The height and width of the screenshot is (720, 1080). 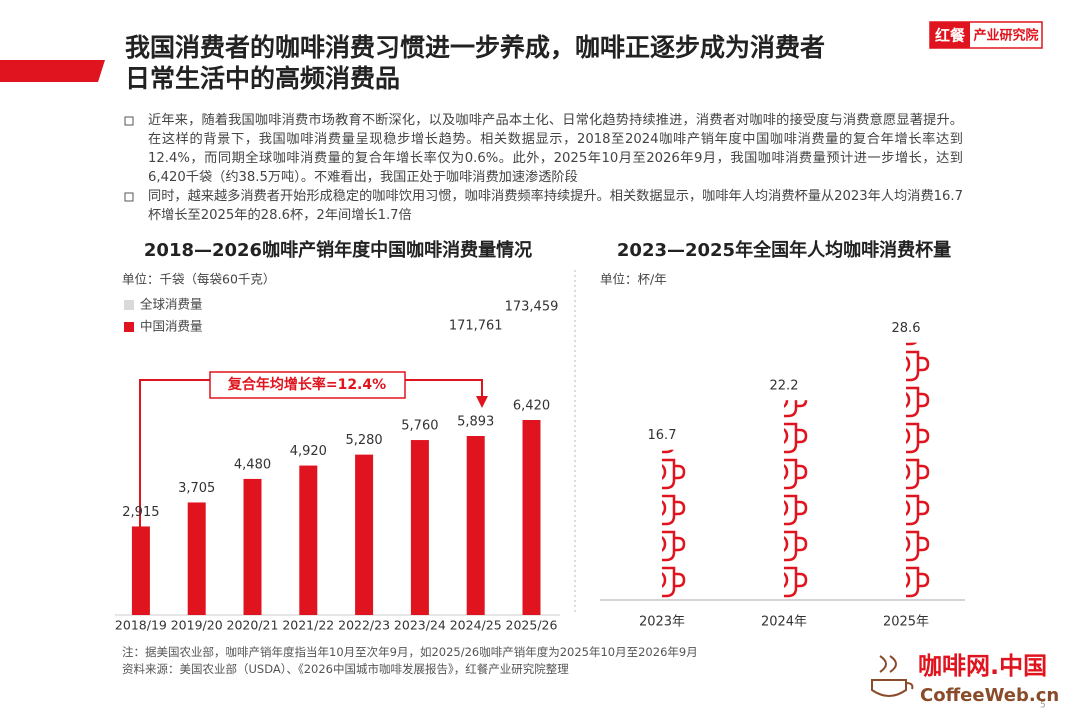 I want to click on x-tick-label: 2024/25, so click(x=476, y=625).